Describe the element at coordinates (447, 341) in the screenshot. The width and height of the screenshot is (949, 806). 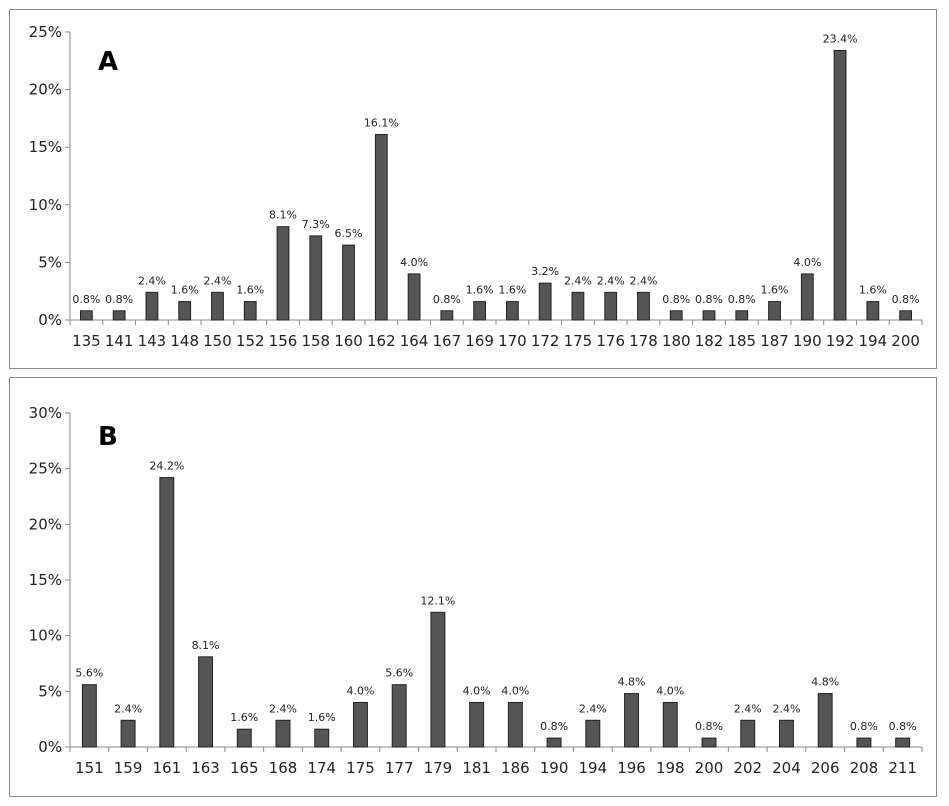
I see `x-tick-label: 167` at that location.